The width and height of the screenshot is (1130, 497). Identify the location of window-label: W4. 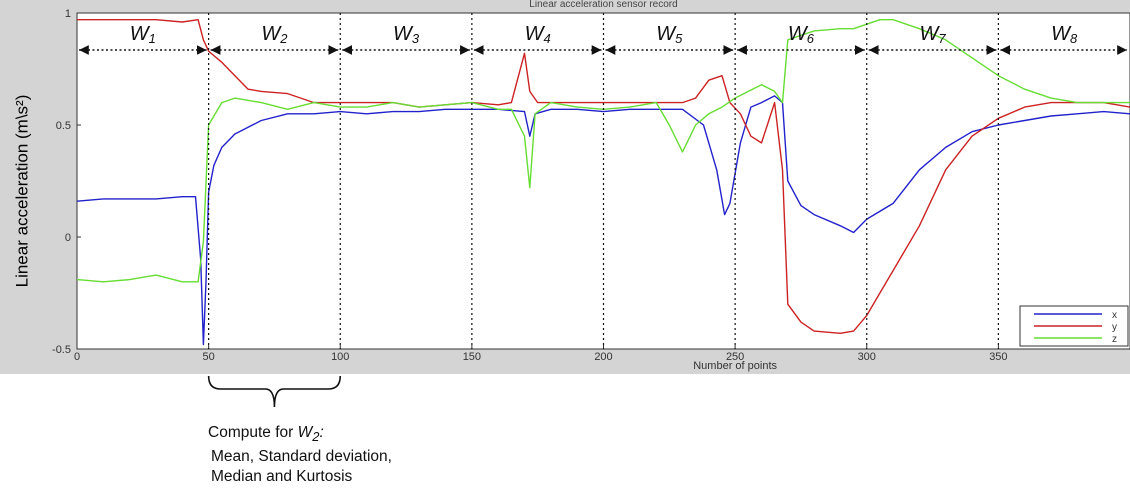
(538, 34).